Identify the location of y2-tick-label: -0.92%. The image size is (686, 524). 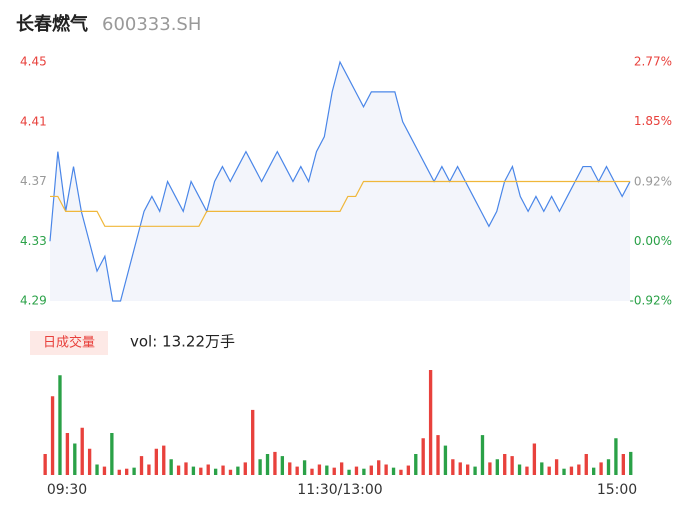
(651, 301).